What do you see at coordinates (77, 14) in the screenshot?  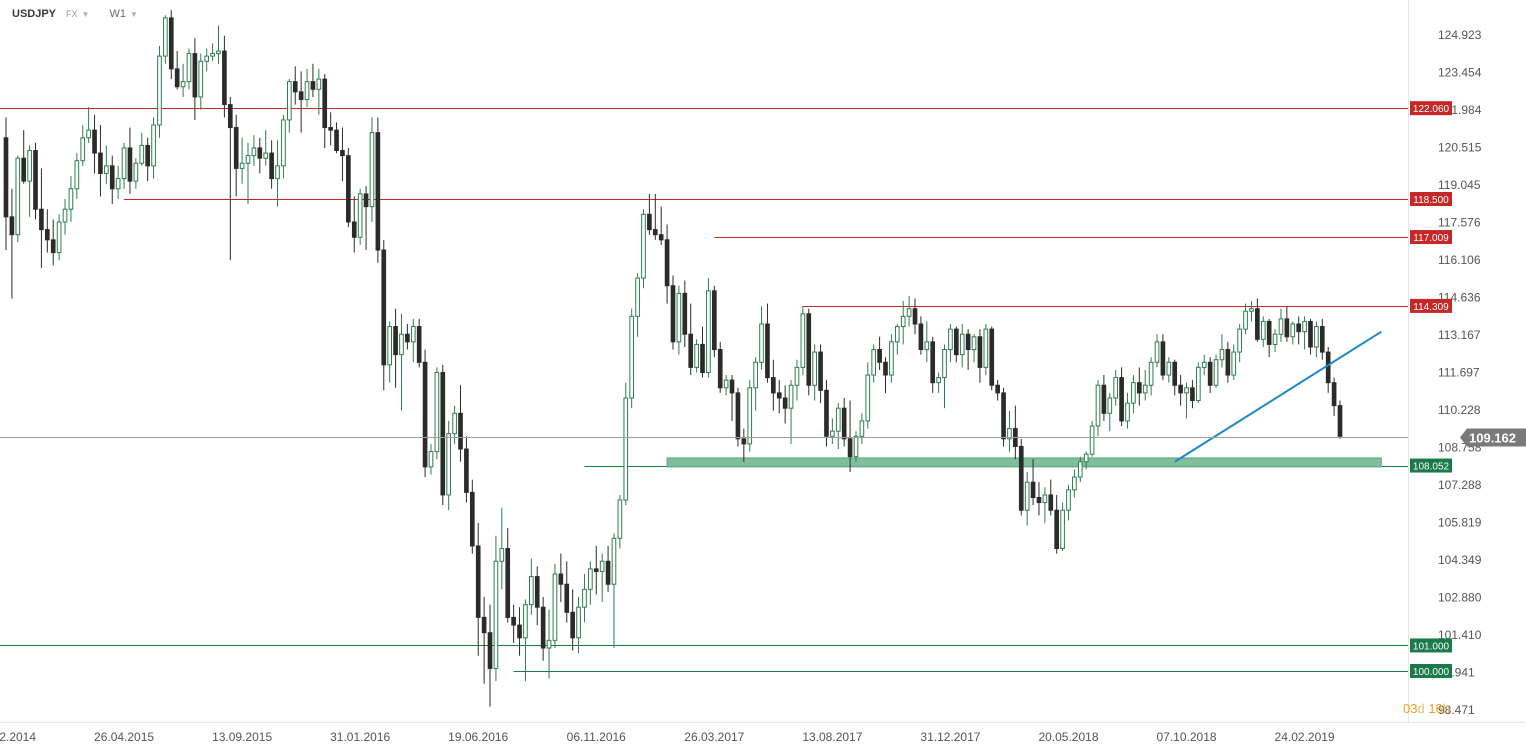 I see `market-selector: FX ▼` at bounding box center [77, 14].